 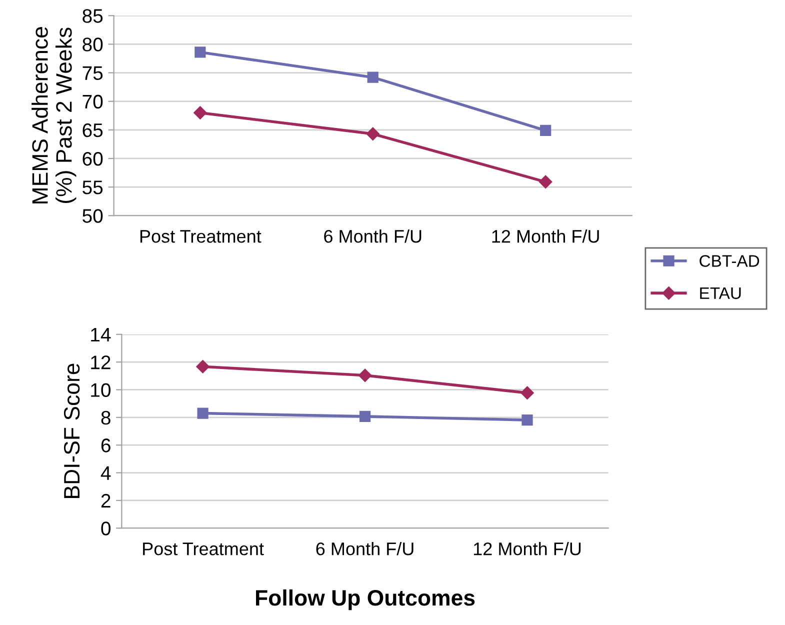 I want to click on y-tick-label: 12, so click(x=100, y=363).